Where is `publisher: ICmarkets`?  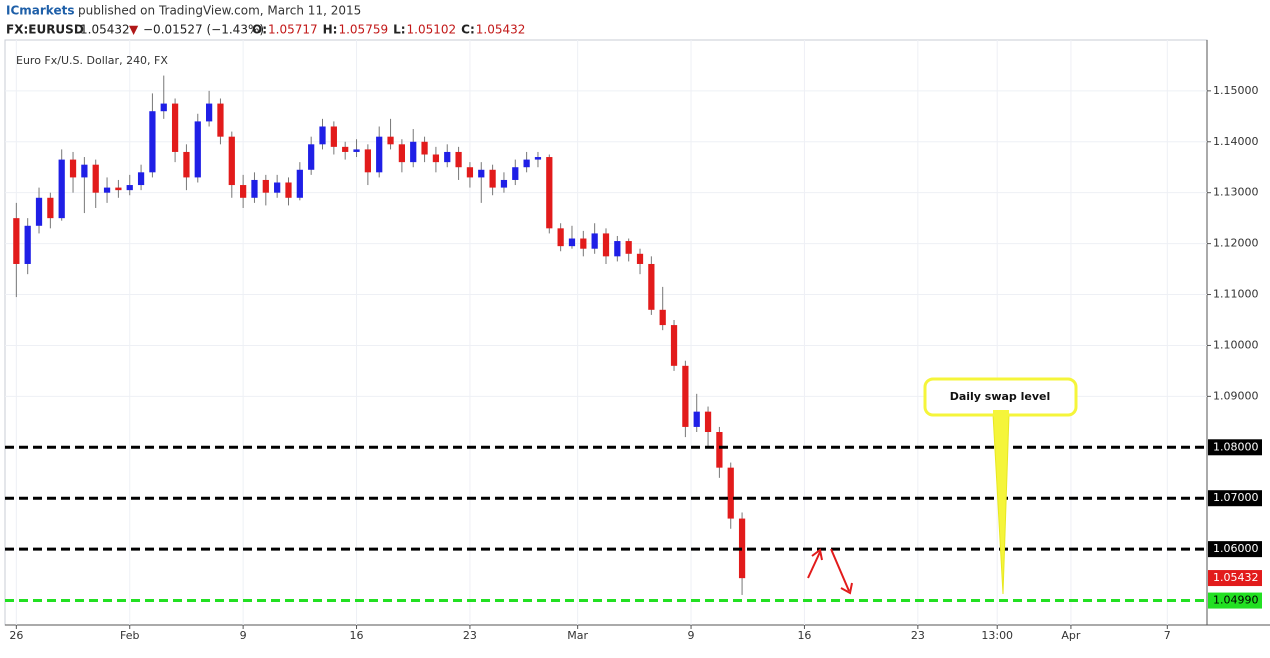 publisher: ICmarkets is located at coordinates (40, 11).